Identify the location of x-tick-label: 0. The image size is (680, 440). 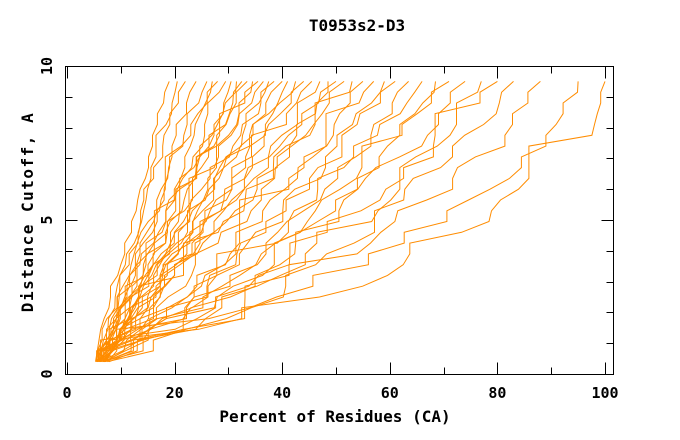
(66, 393).